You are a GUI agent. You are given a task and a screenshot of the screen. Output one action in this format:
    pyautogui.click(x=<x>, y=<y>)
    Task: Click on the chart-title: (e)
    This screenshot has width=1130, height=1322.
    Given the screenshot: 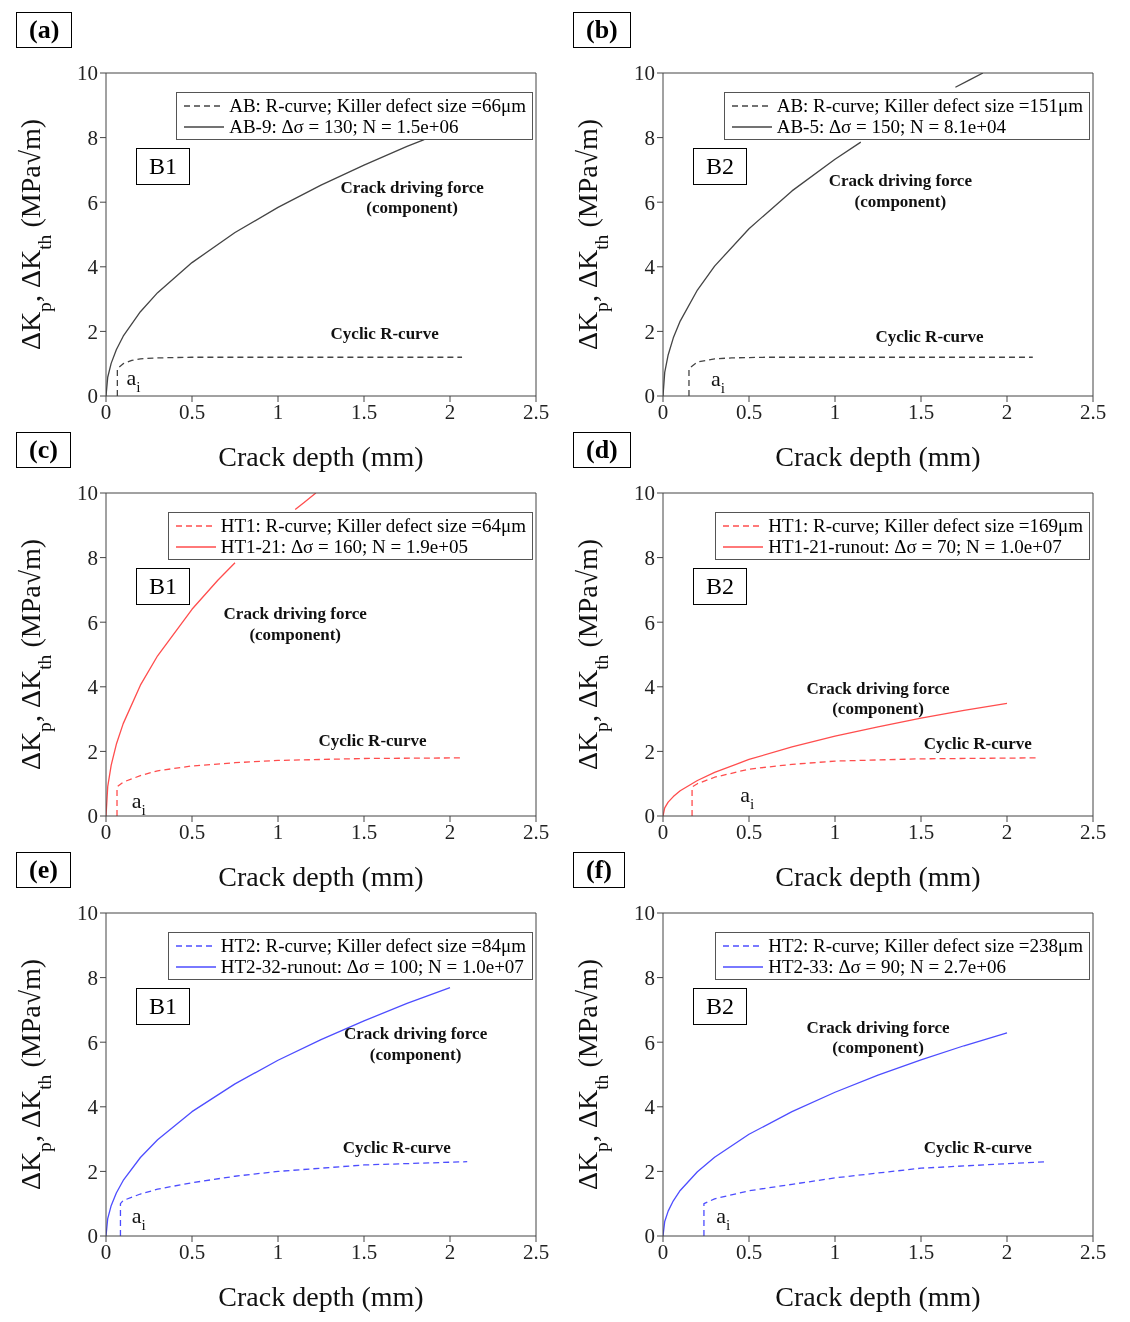 What is the action you would take?
    pyautogui.click(x=43, y=870)
    